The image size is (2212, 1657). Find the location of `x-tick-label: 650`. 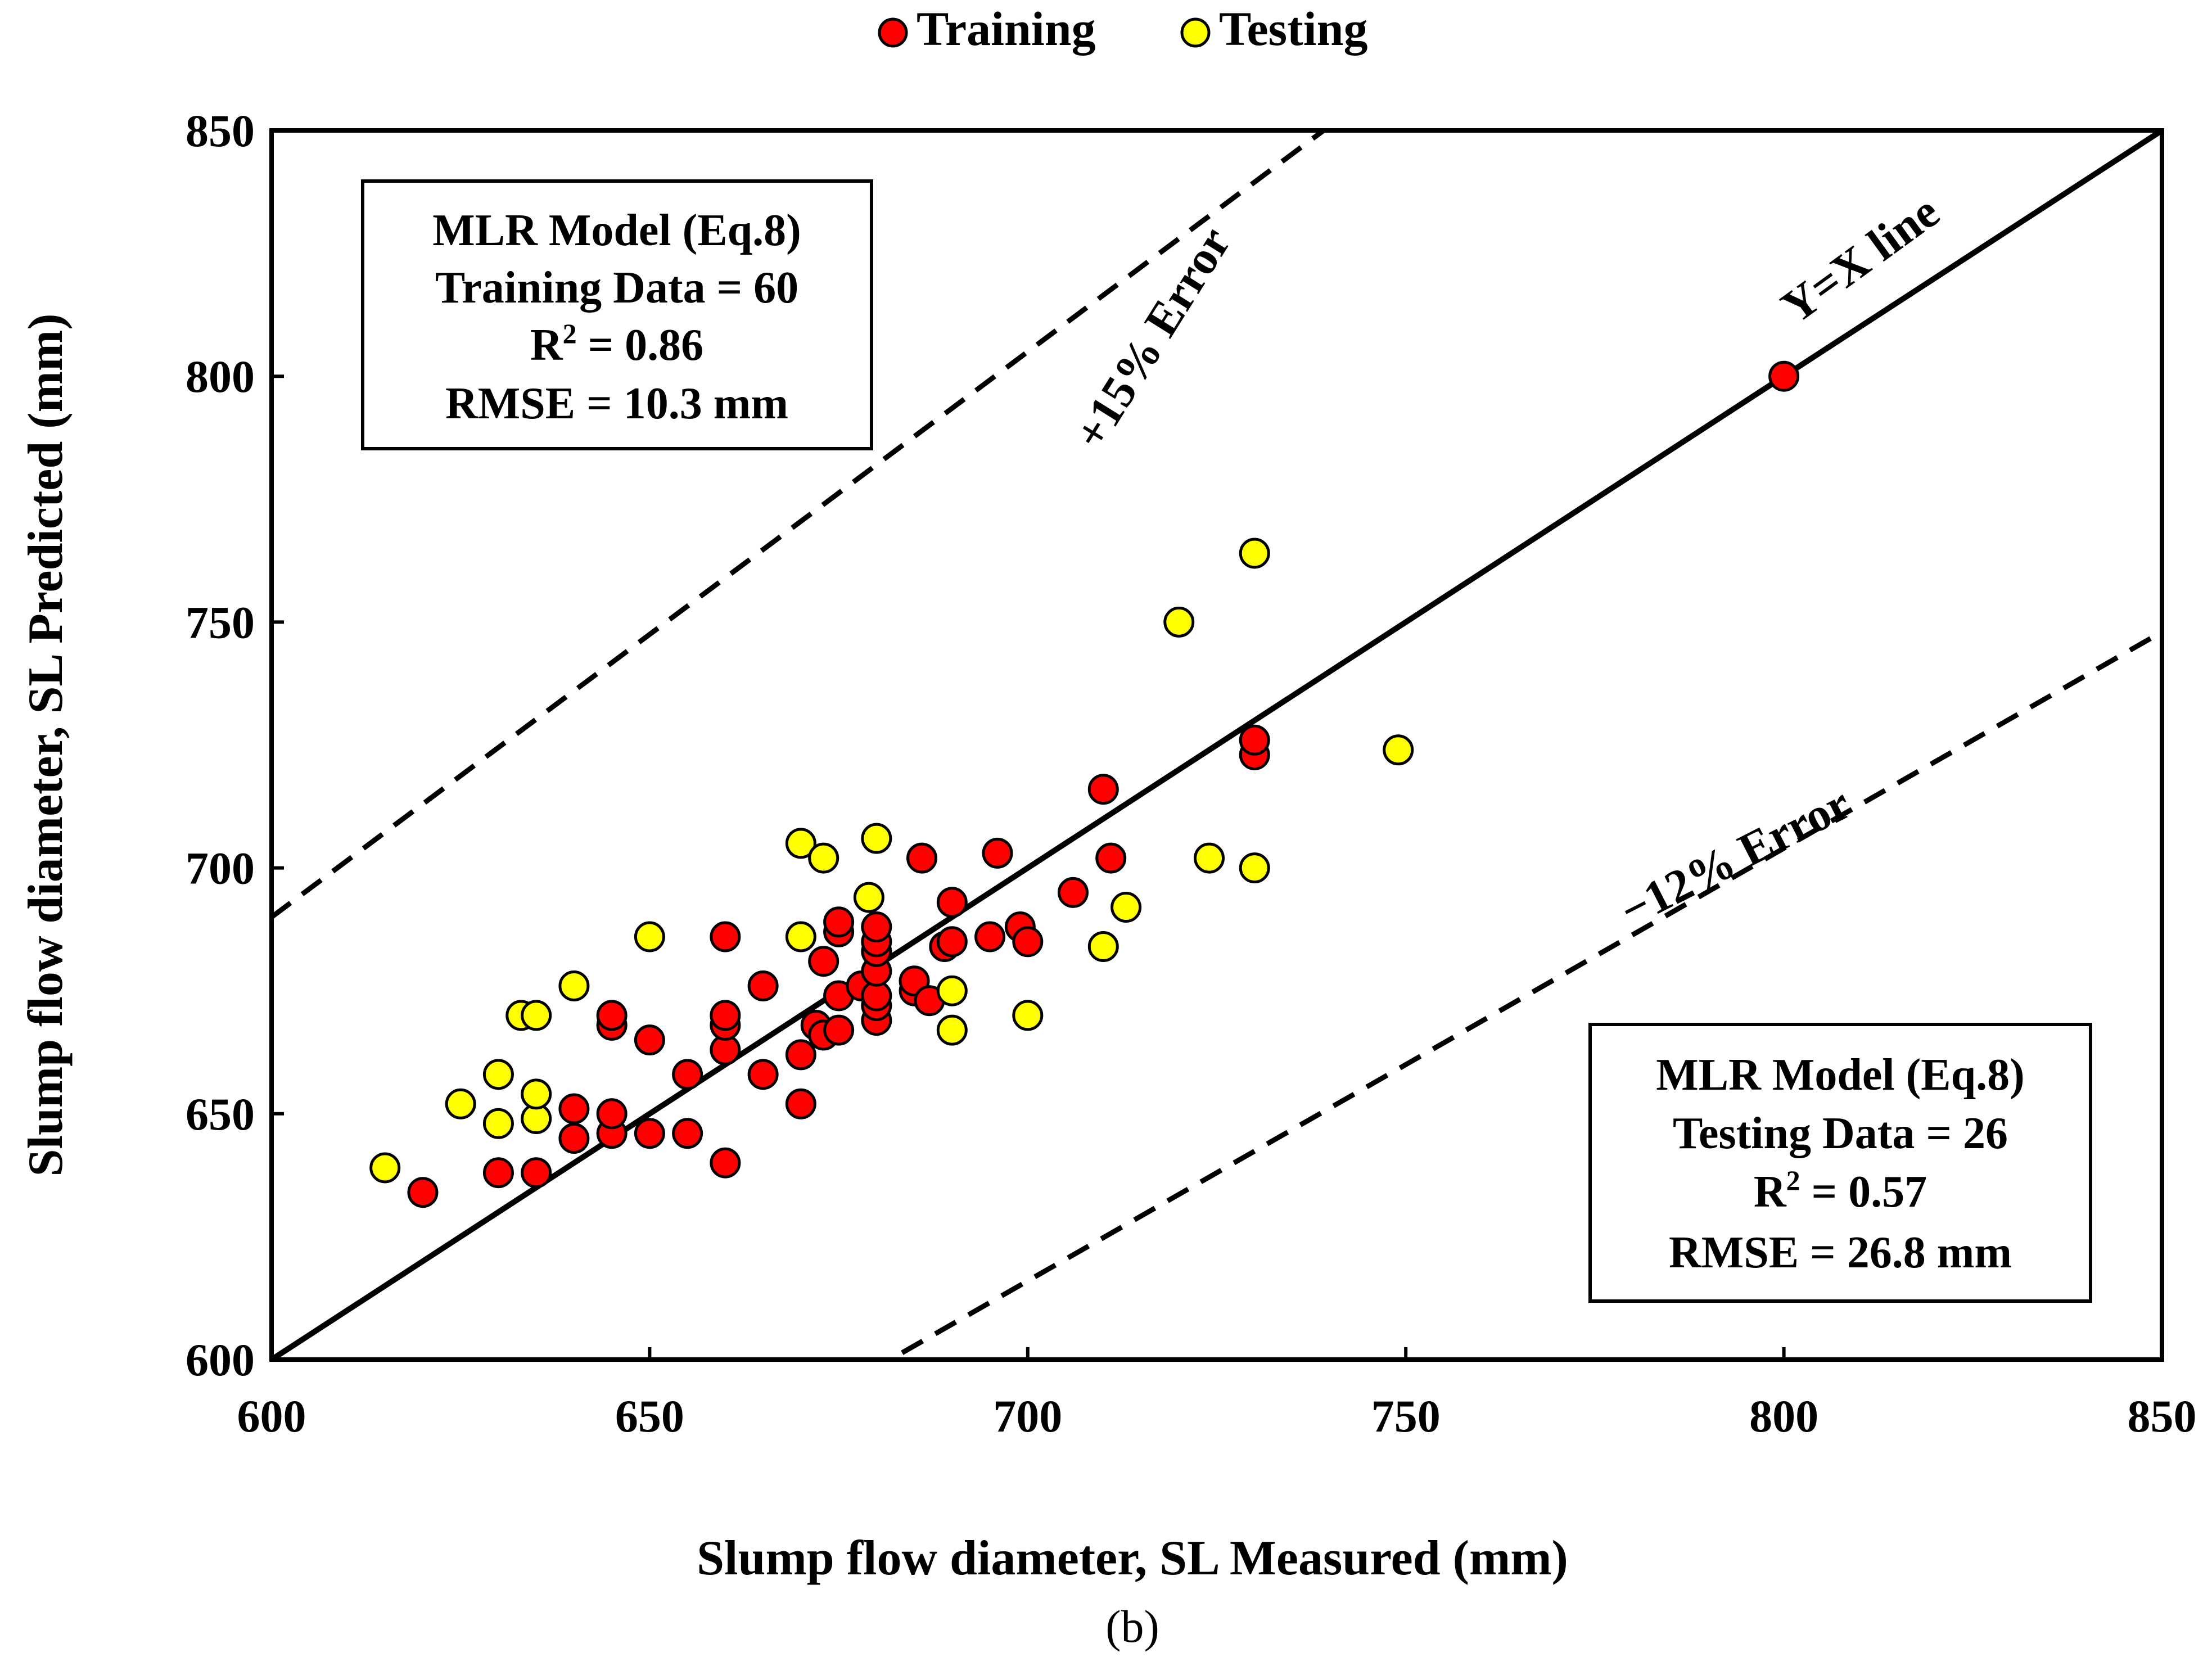

x-tick-label: 650 is located at coordinates (649, 1416).